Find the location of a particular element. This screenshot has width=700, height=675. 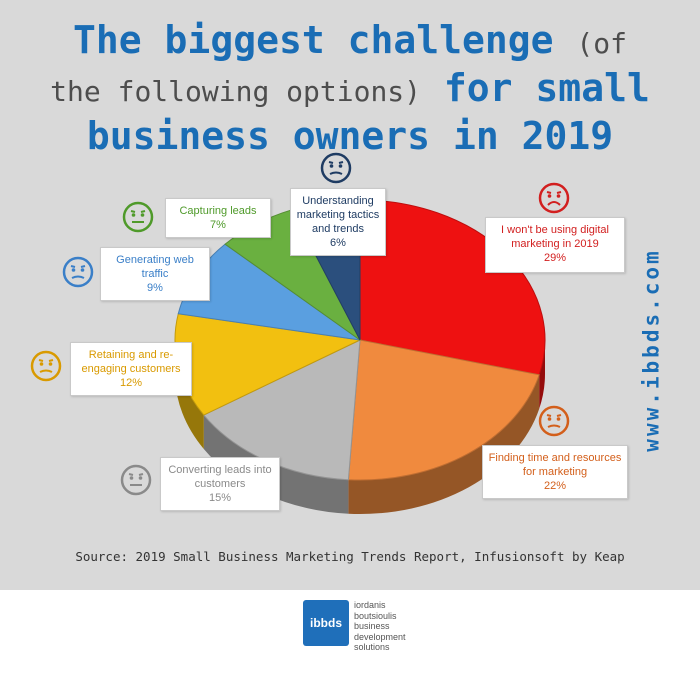

slice-label-4: Generating web traffic 9% is located at coordinates (155, 274).